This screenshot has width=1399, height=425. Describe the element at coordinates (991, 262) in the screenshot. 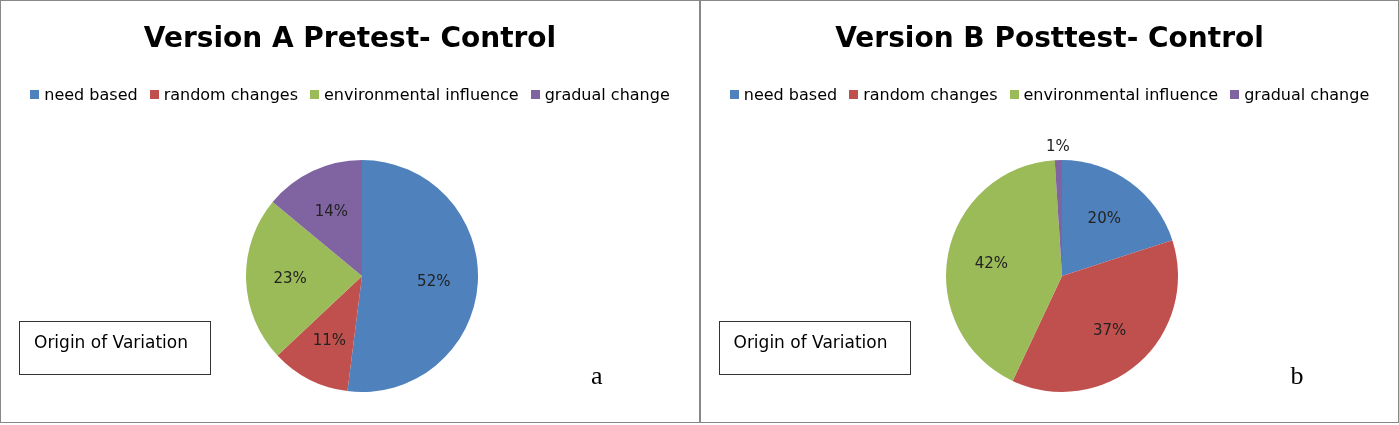

I see `data-label: 42%` at that location.